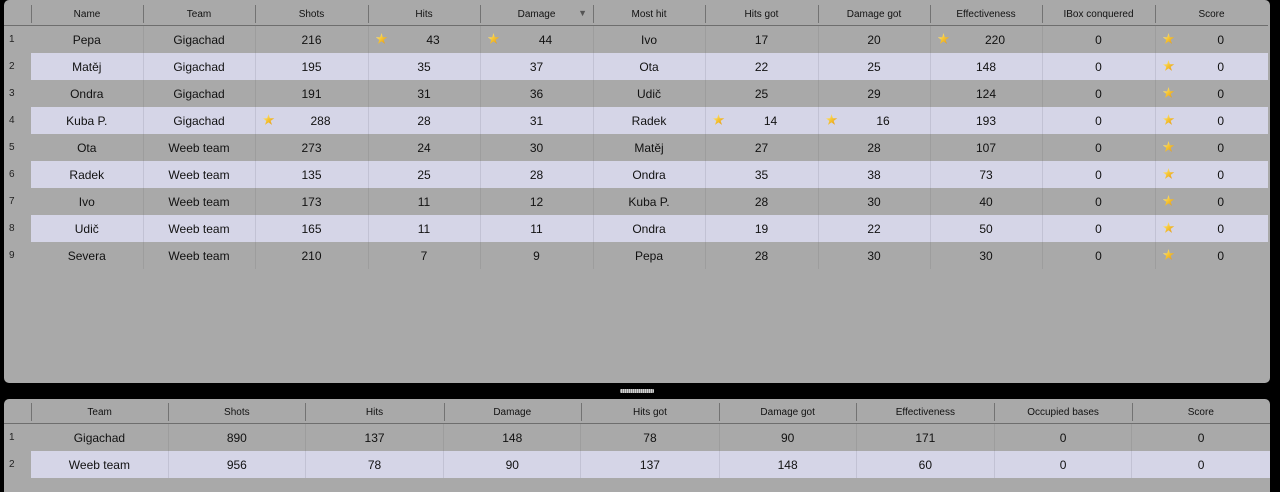 This screenshot has height=492, width=1280. What do you see at coordinates (512, 412) in the screenshot?
I see `column-header-damage: Damage` at bounding box center [512, 412].